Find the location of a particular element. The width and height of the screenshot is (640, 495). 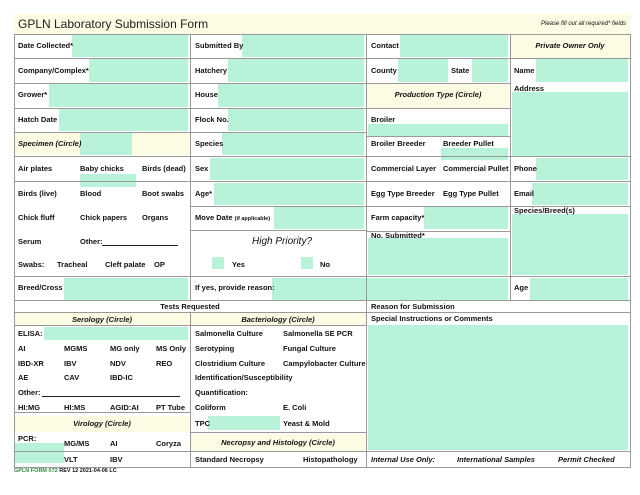

quant-coliform: Coliform is located at coordinates (210, 407).